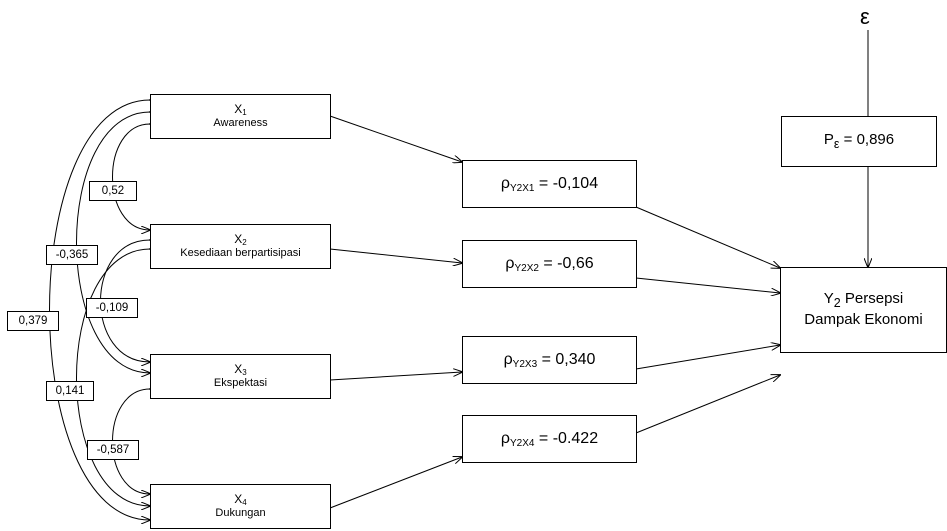 This screenshot has height=531, width=947. I want to click on x1-box: X1 Awareness, so click(240, 116).